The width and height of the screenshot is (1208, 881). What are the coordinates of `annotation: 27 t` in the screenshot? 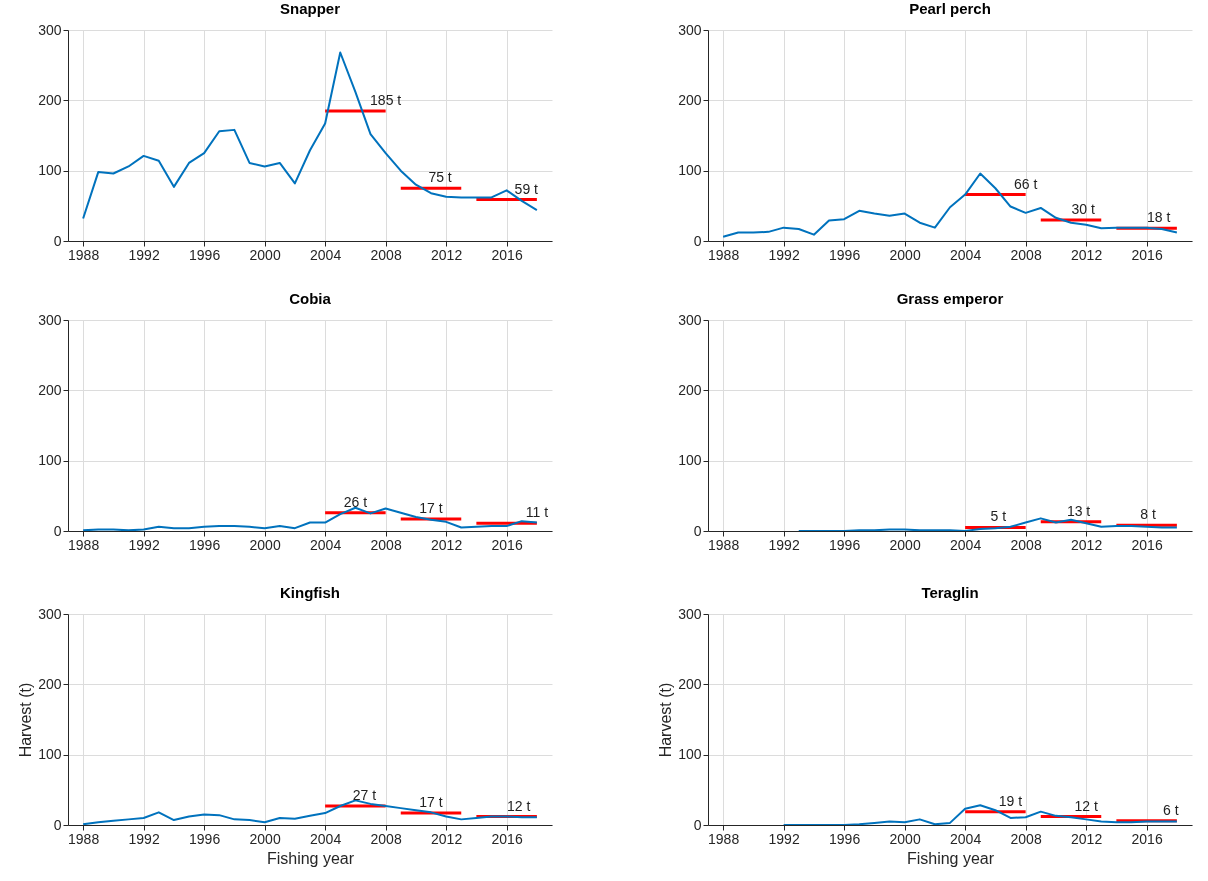 It's located at (364, 795).